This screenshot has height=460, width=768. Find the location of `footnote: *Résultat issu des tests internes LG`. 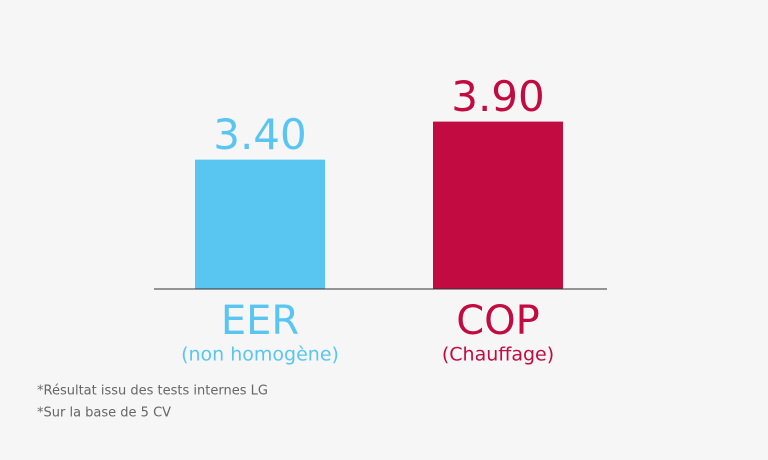

footnote: *Résultat issu des tests internes LG is located at coordinates (152, 391).